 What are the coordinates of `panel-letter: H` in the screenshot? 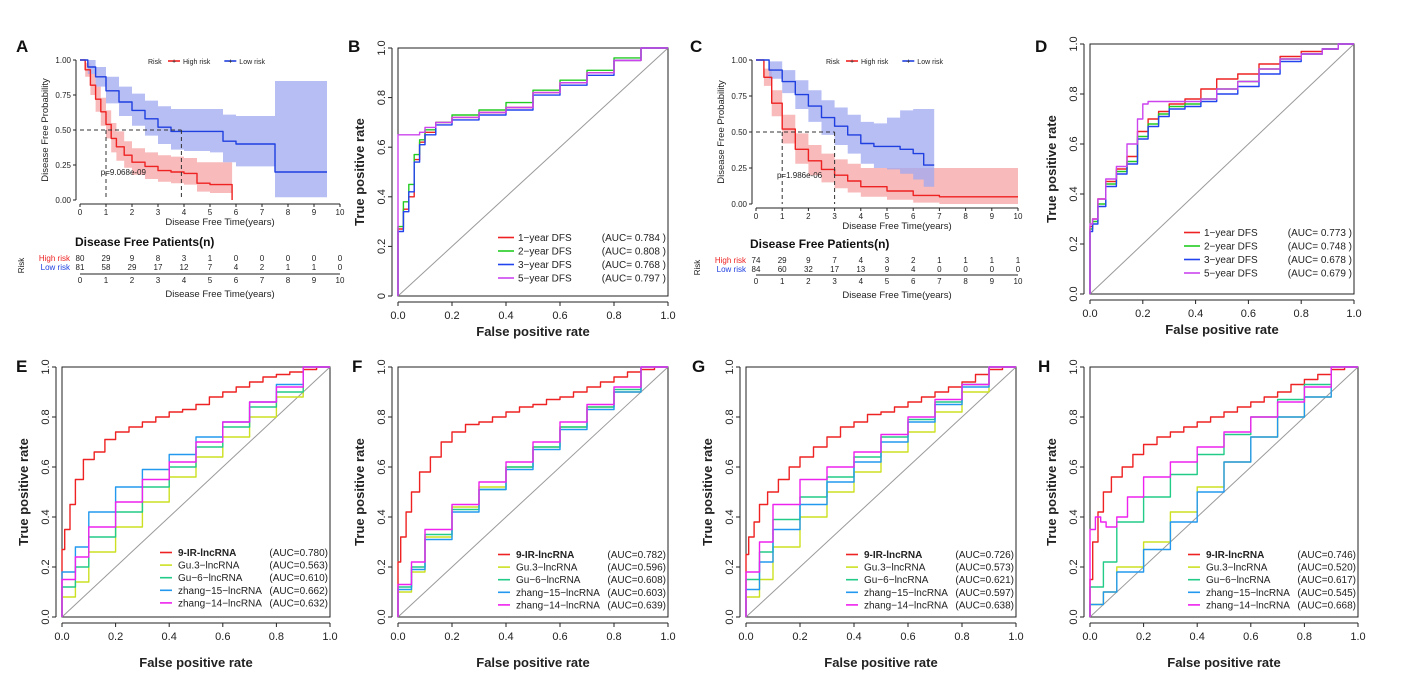 It's located at (1044, 366).